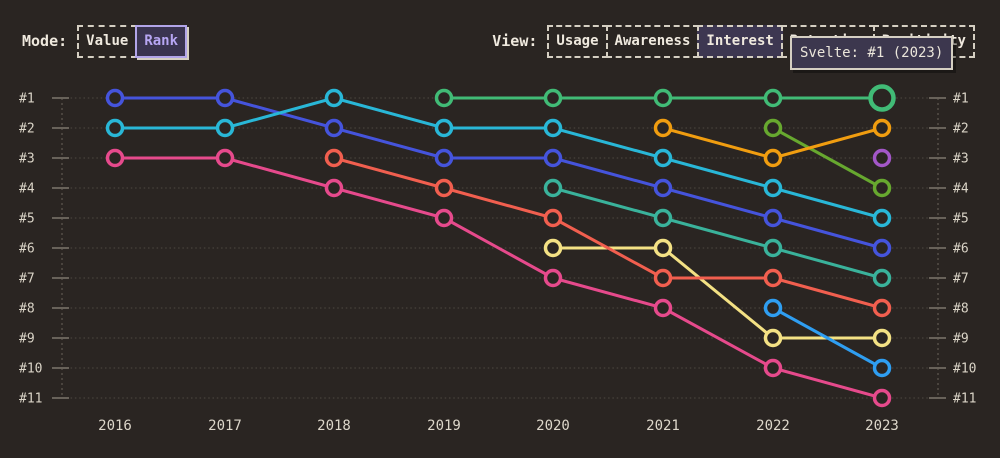 Image resolution: width=1000 pixels, height=458 pixels. What do you see at coordinates (553, 128) in the screenshot?
I see `point-cyan-2020` at bounding box center [553, 128].